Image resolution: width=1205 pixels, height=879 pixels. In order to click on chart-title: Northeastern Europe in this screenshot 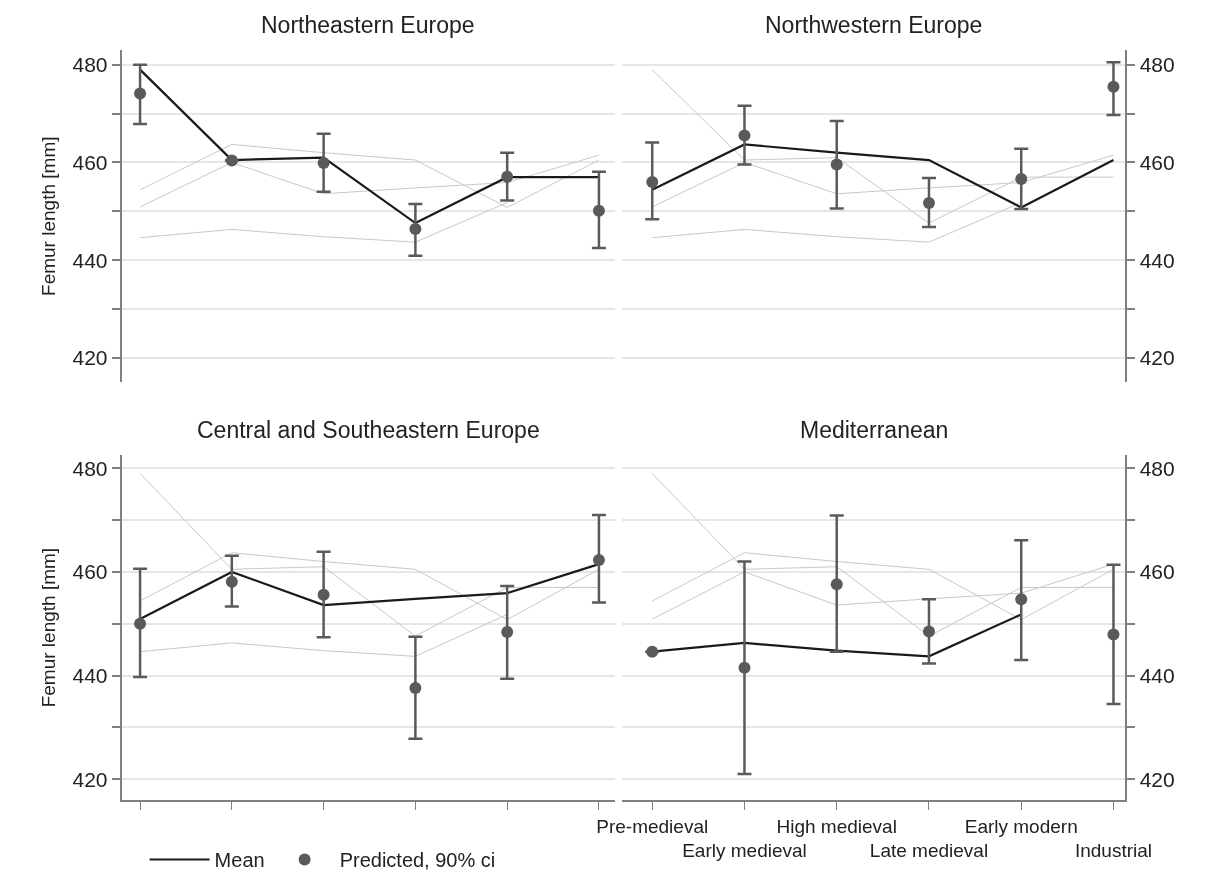, I will do `click(368, 25)`.